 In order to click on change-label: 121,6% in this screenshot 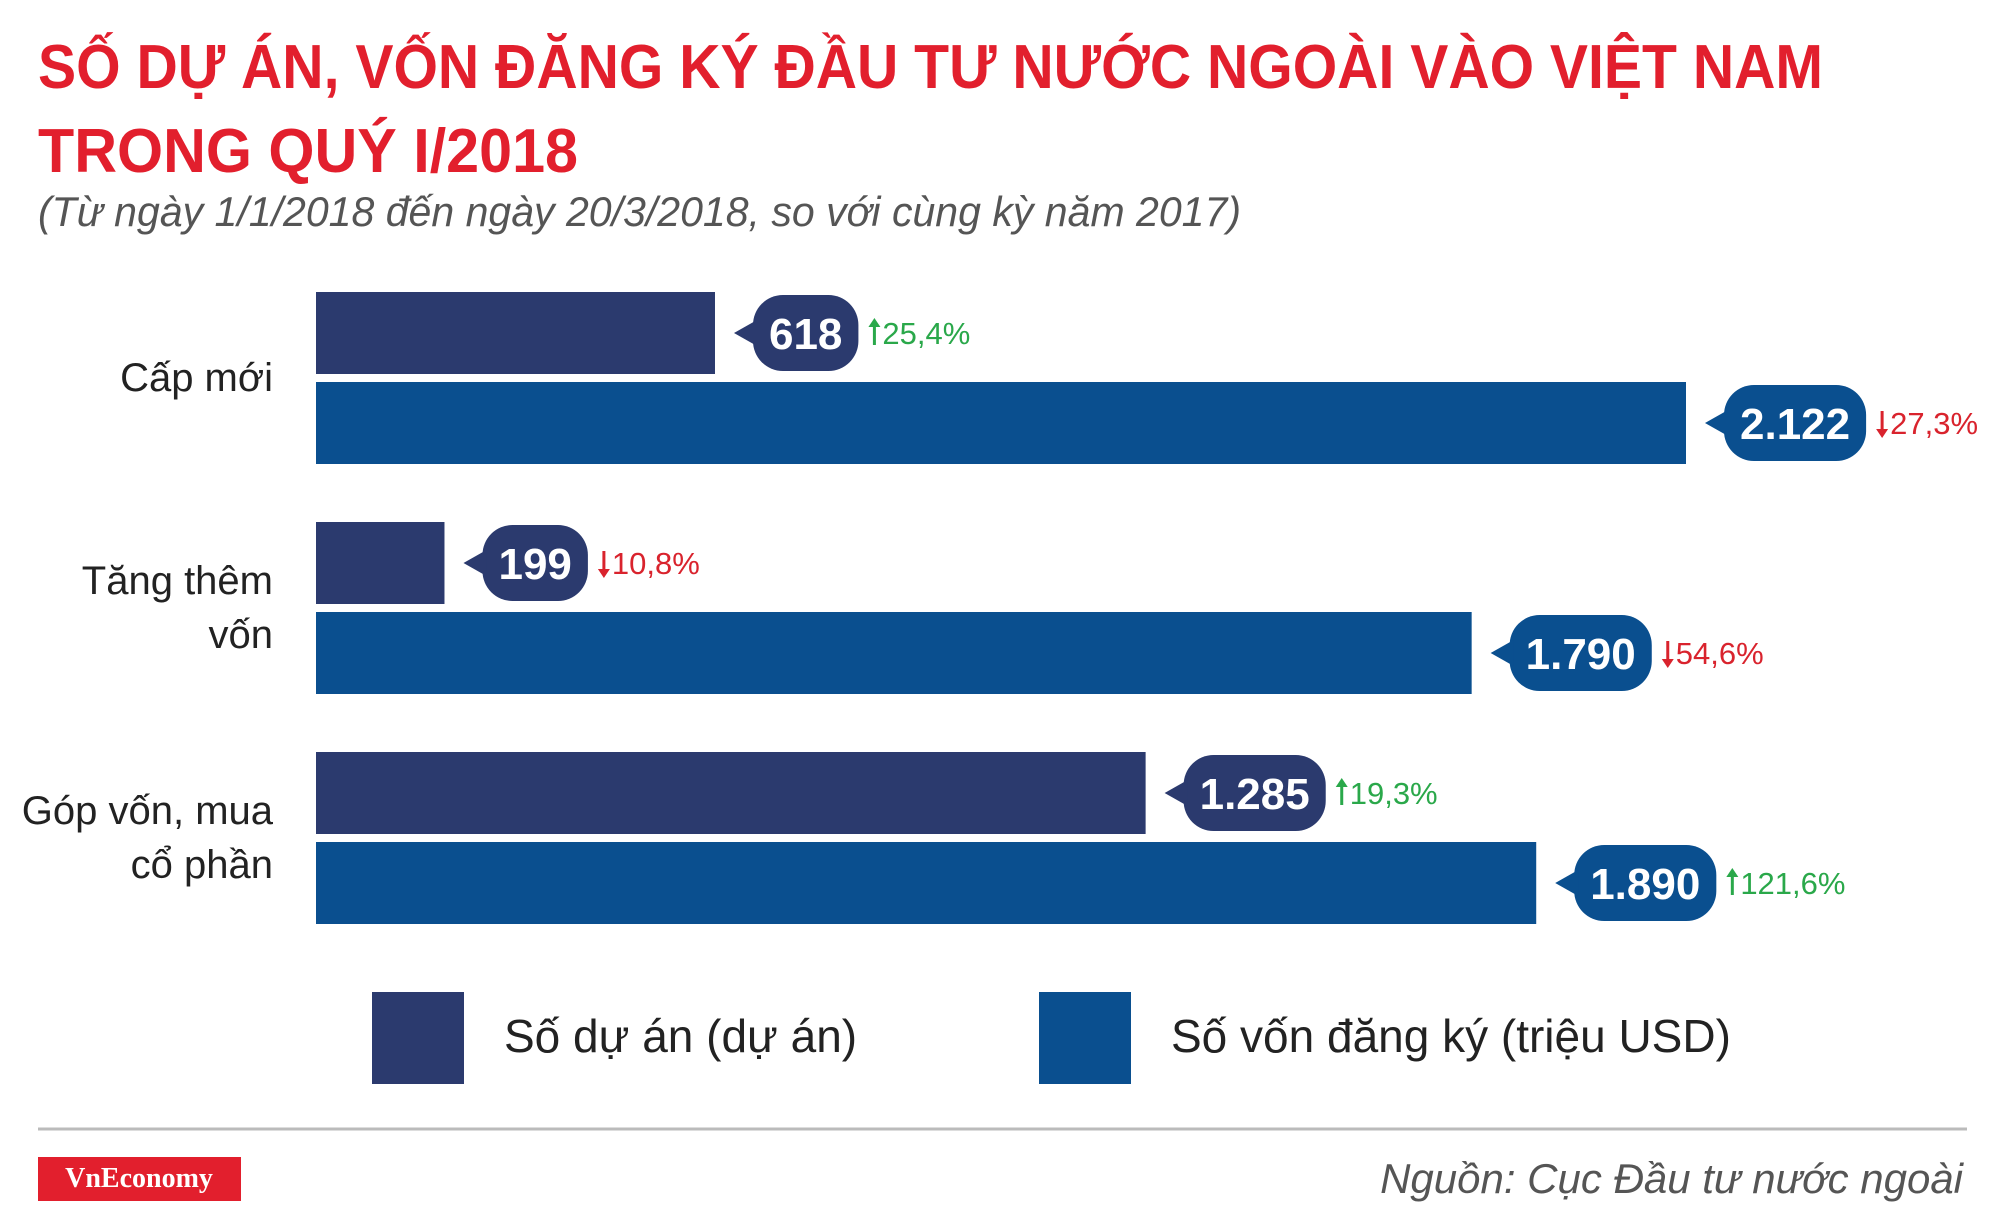, I will do `click(1792, 883)`.